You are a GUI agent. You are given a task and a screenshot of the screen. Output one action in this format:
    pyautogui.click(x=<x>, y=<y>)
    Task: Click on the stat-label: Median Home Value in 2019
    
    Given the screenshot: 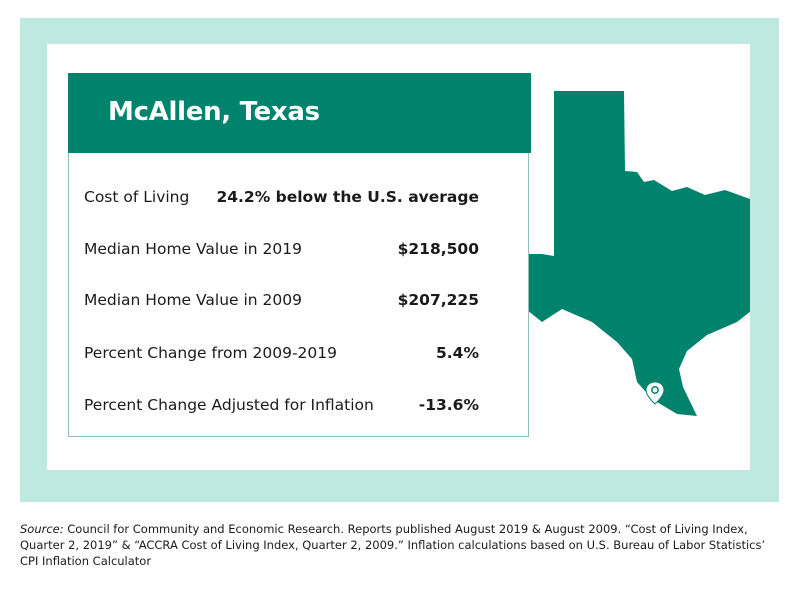 What is the action you would take?
    pyautogui.click(x=193, y=249)
    